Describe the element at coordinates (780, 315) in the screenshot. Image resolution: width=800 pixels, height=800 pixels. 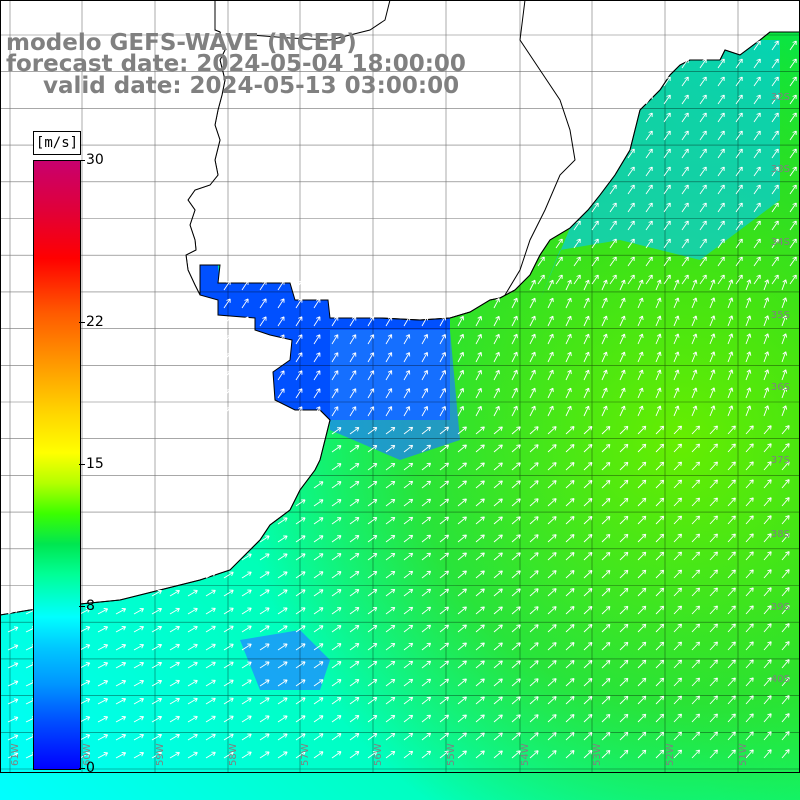
I see `latitude-label: 35S` at that location.